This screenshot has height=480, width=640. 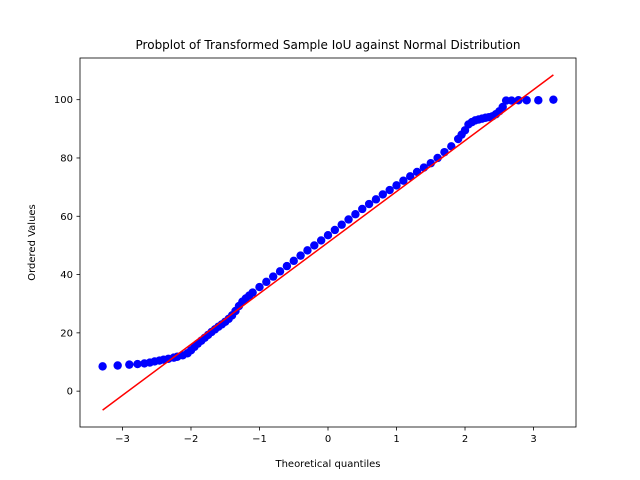 What do you see at coordinates (396, 439) in the screenshot?
I see `x-tick-label: 1` at bounding box center [396, 439].